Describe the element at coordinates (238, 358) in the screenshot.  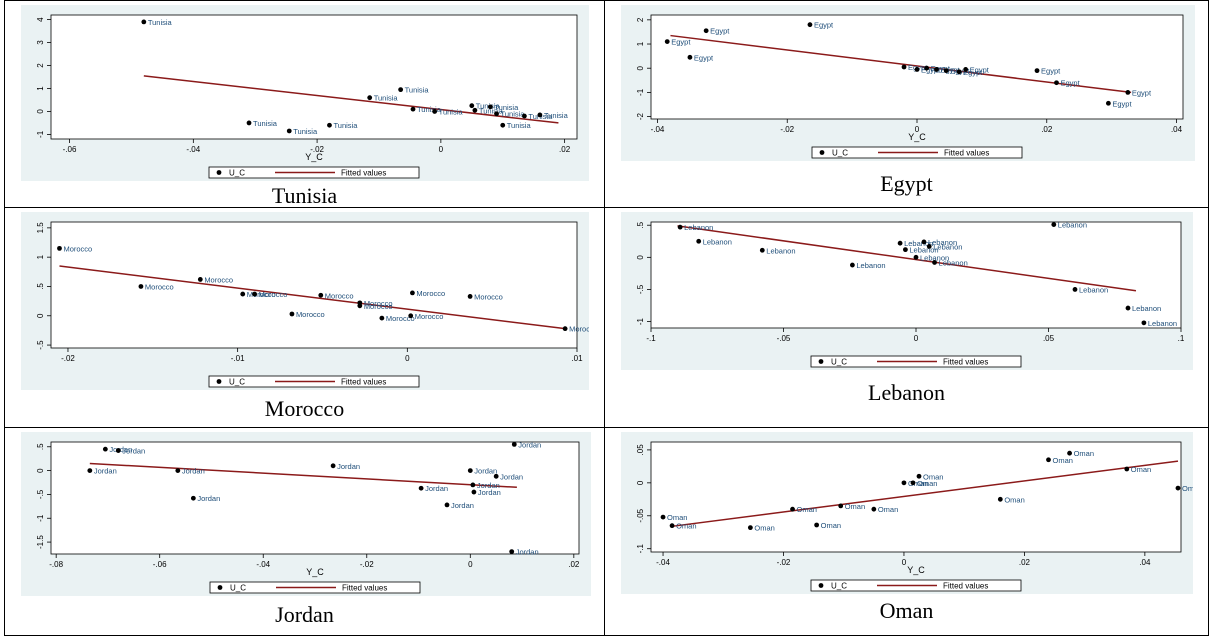
I see `x-tick-label: -.01` at that location.